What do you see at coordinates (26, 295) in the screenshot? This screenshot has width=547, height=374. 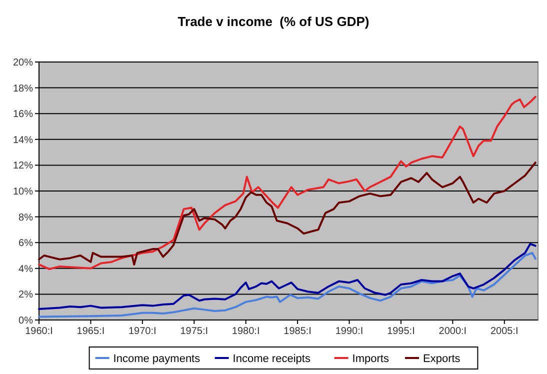 I see `y-tick-label: 2%` at bounding box center [26, 295].